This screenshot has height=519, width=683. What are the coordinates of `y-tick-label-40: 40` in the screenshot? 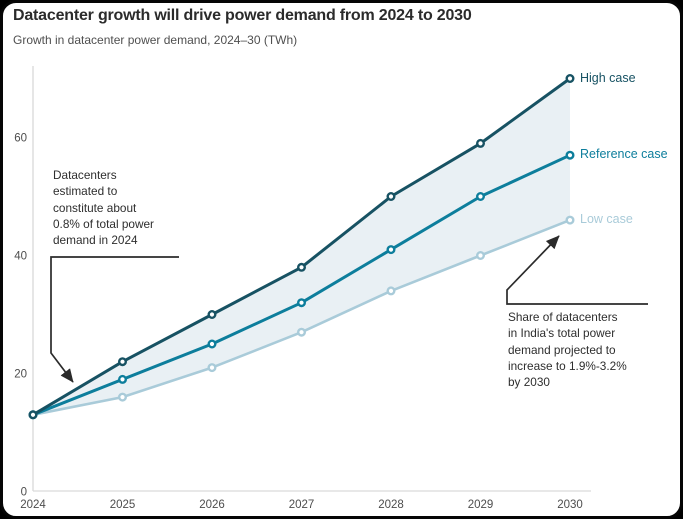 It's located at (20, 257).